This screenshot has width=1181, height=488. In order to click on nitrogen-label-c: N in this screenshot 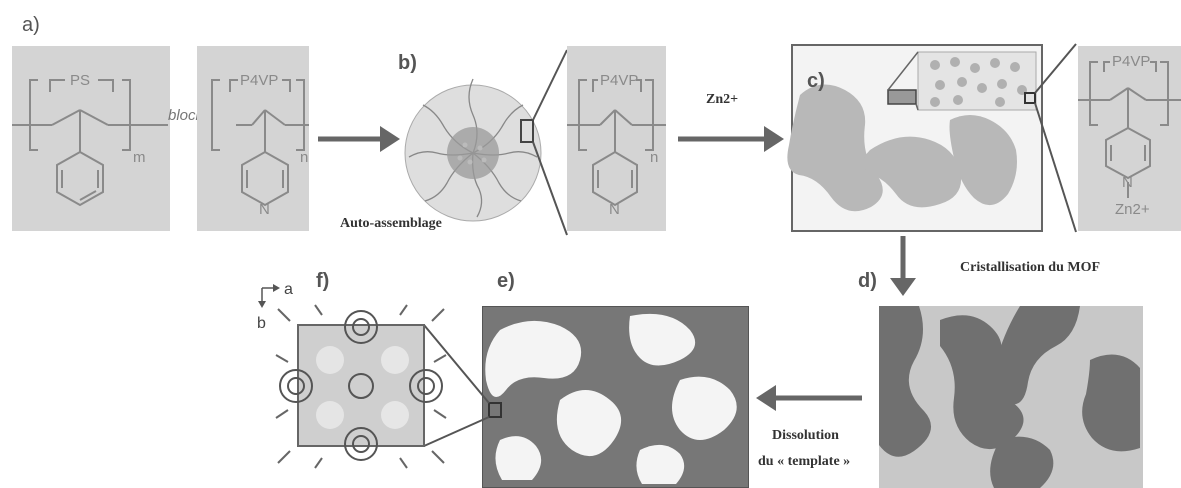, I will do `click(1127, 182)`.